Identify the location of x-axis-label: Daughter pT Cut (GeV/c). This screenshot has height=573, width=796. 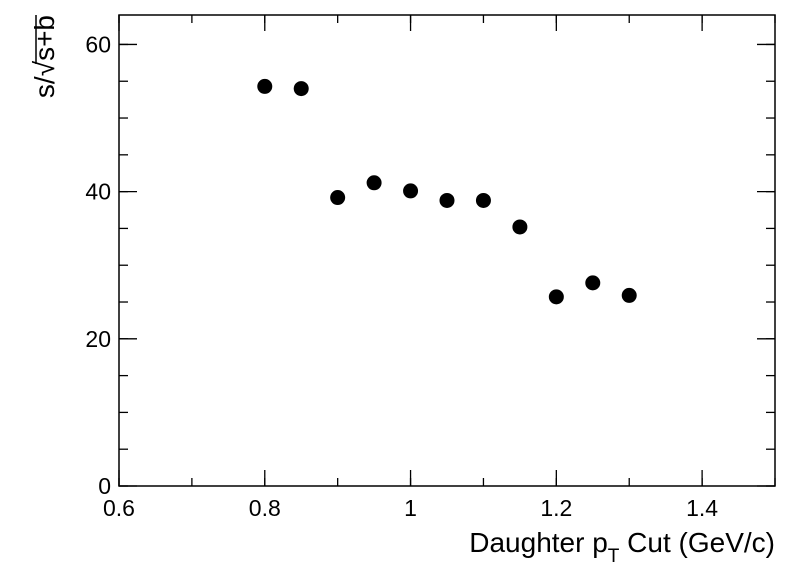
(622, 547).